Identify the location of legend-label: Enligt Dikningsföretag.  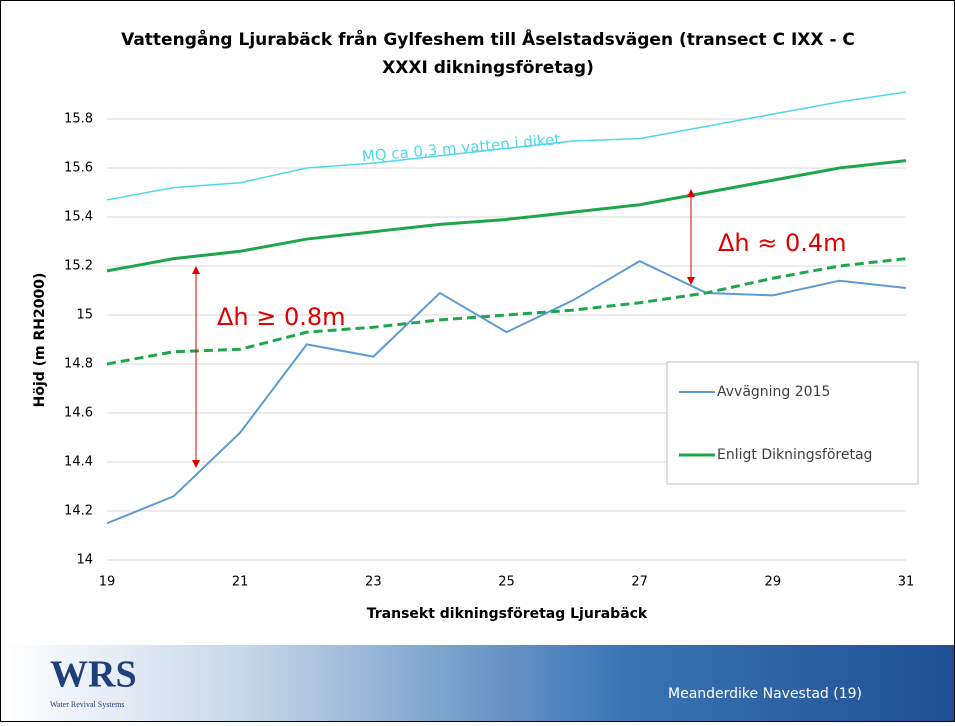
(794, 455).